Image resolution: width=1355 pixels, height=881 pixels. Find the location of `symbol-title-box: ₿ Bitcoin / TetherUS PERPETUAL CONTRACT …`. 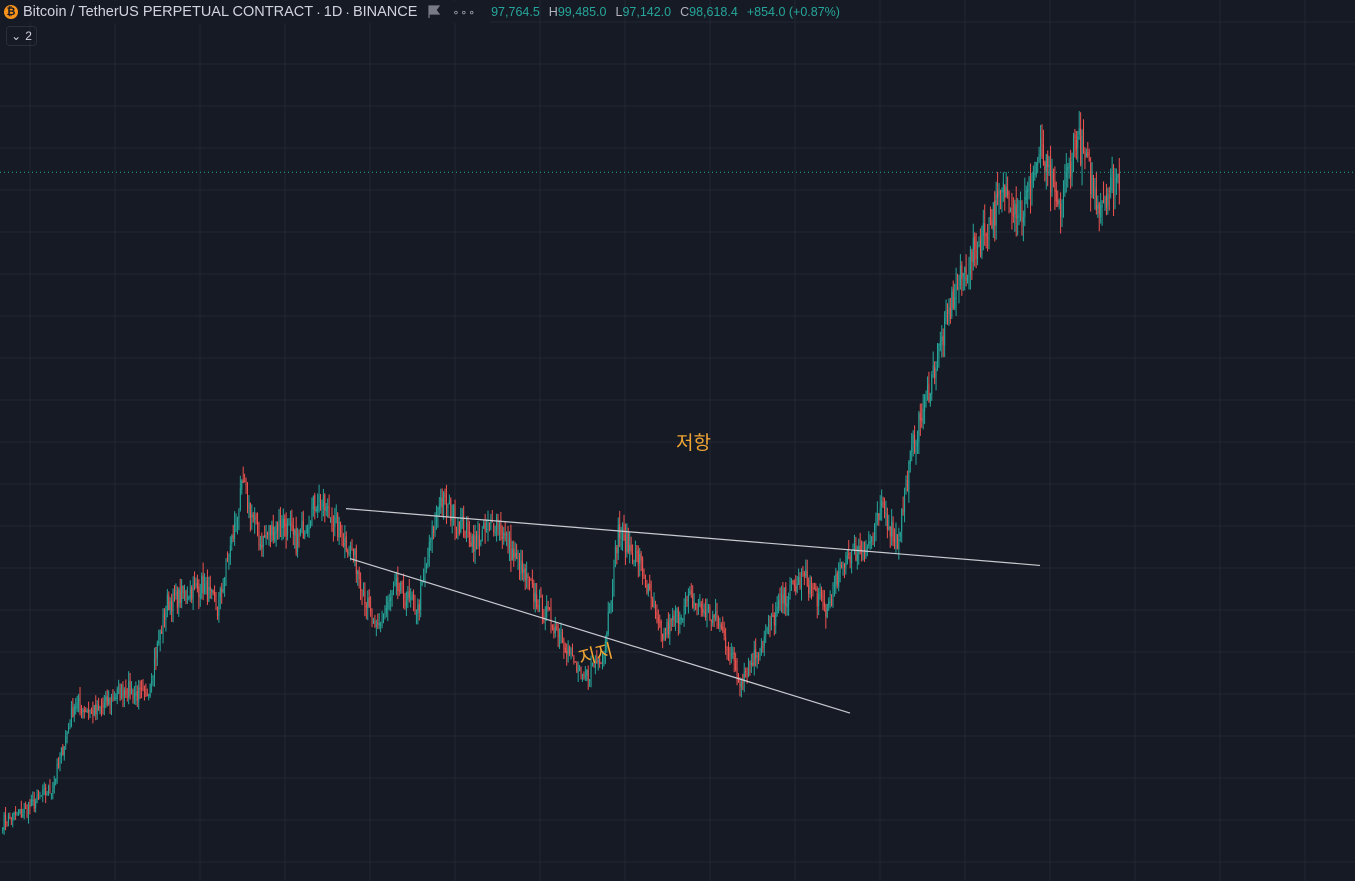

symbol-title-box: ₿ Bitcoin / TetherUS PERPETUAL CONTRACT … is located at coordinates (246, 12).